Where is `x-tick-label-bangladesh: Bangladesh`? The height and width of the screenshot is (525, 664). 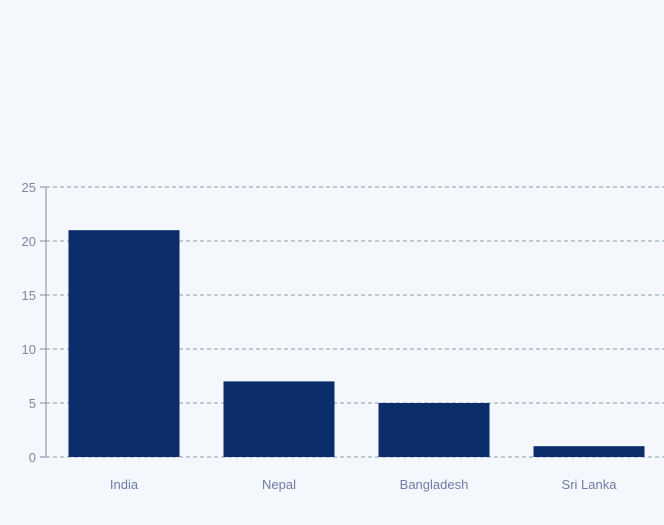 x-tick-label-bangladesh: Bangladesh is located at coordinates (434, 484).